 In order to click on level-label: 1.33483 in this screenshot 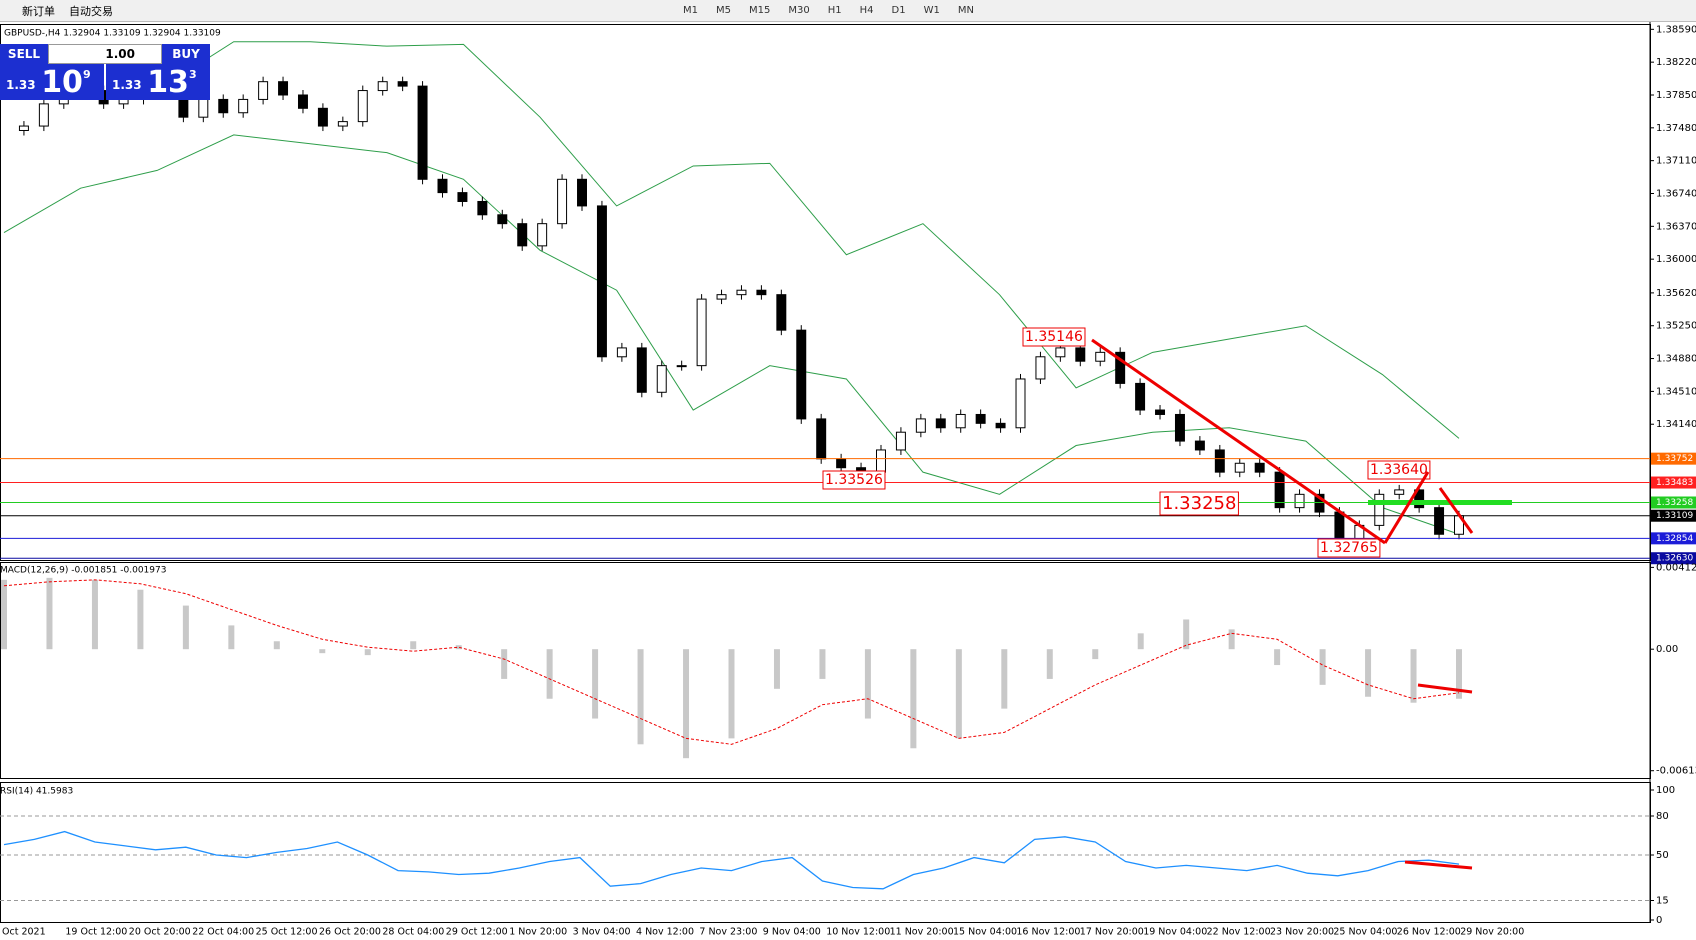, I will do `click(1674, 483)`.